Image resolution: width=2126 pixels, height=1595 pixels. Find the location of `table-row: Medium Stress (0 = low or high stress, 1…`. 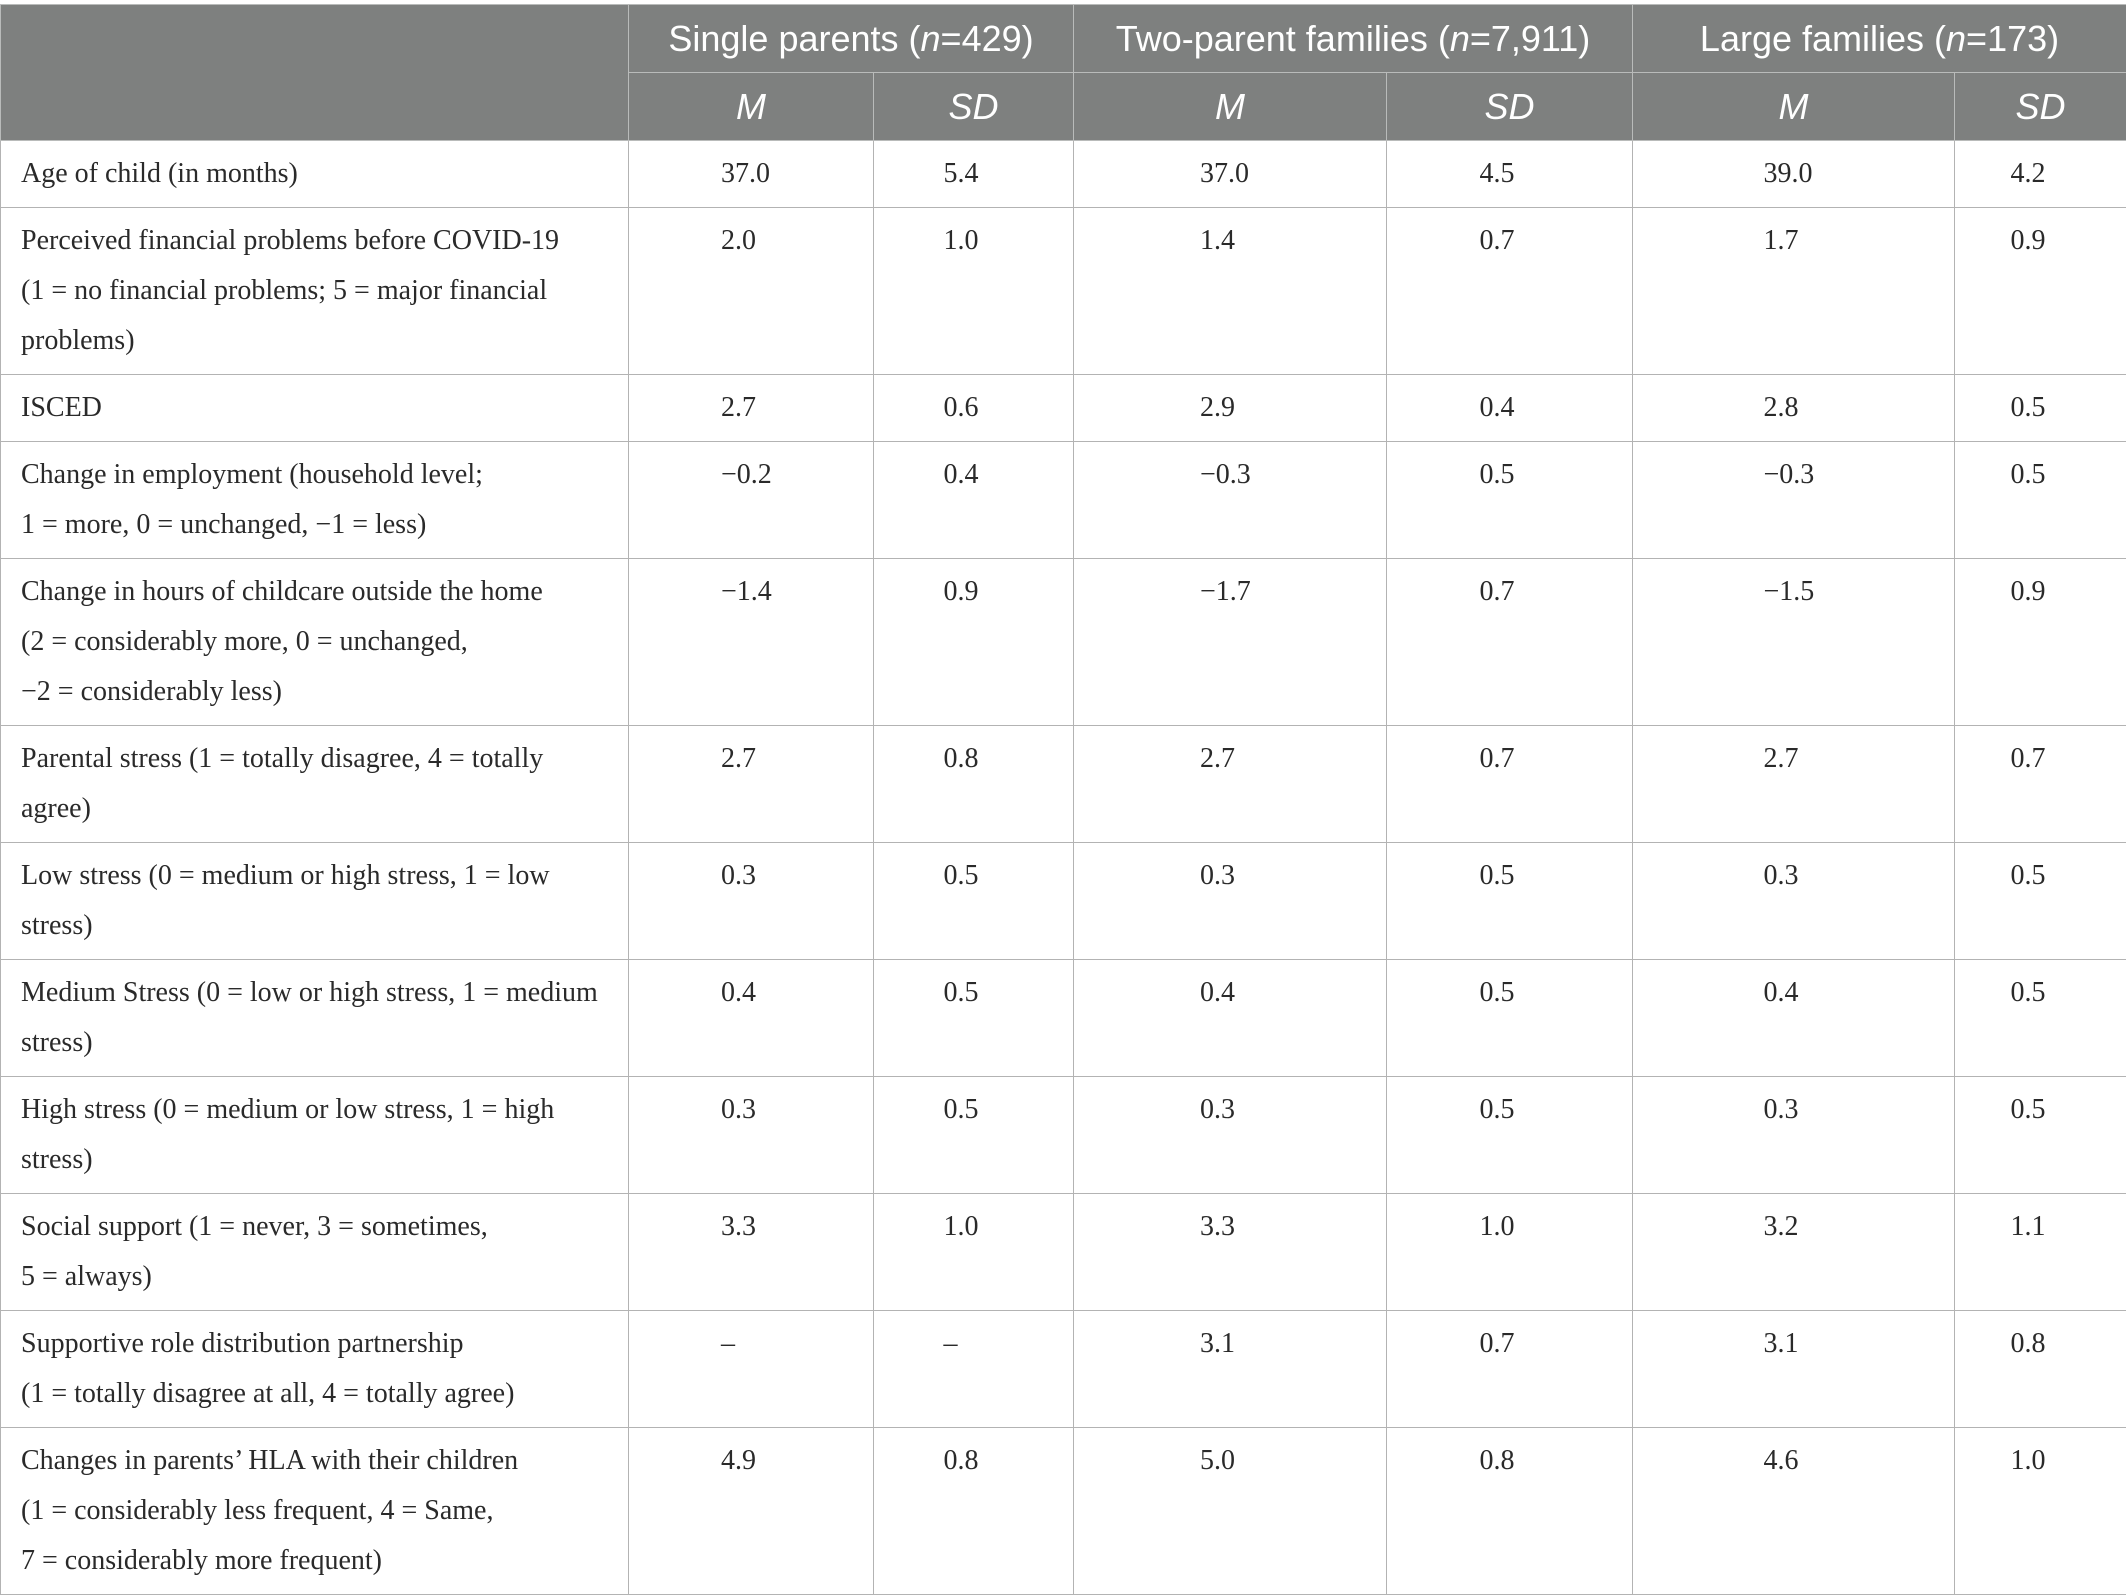

table-row: Medium Stress (0 = low or high stress, 1… is located at coordinates (1063, 1018).